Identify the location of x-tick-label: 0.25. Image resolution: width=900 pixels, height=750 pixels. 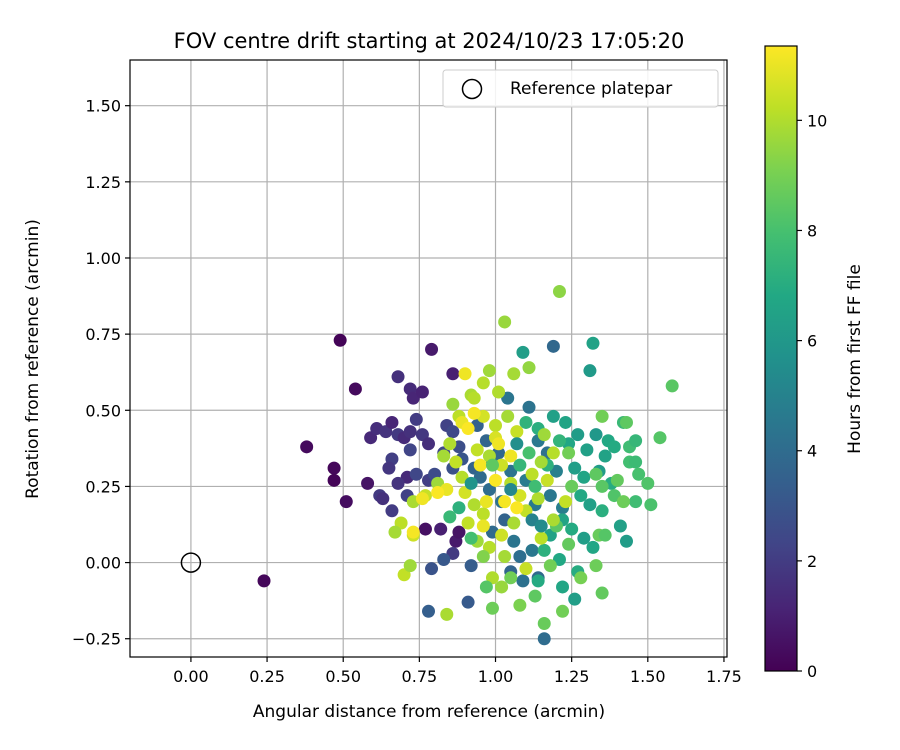
(267, 676).